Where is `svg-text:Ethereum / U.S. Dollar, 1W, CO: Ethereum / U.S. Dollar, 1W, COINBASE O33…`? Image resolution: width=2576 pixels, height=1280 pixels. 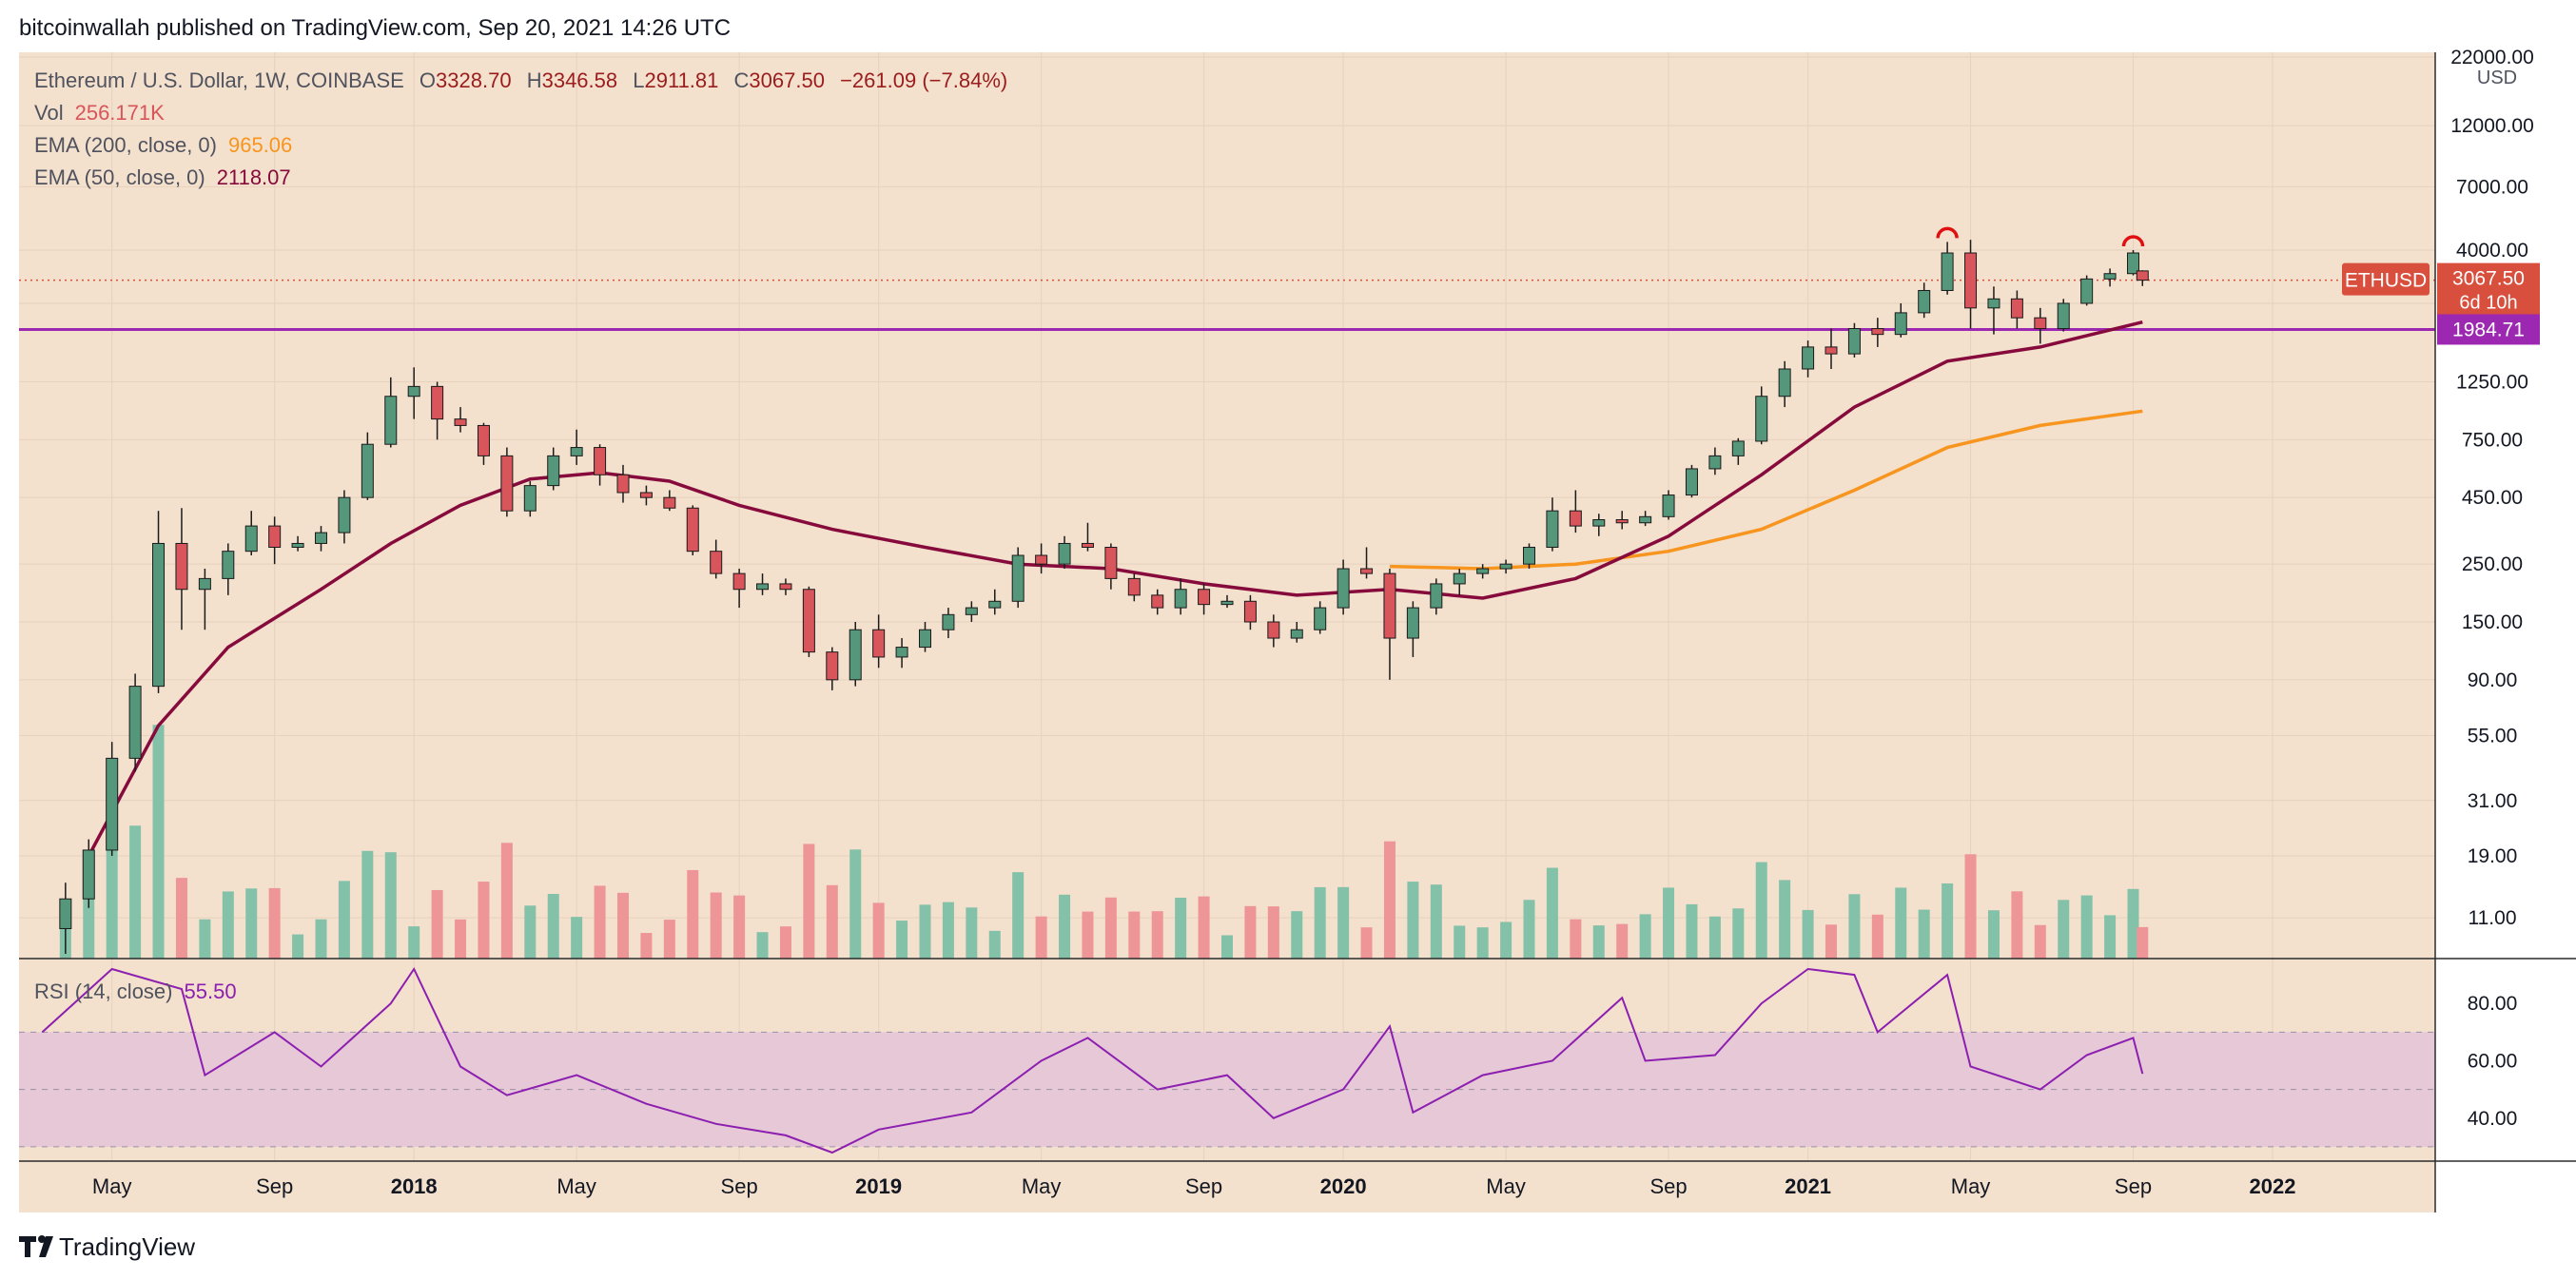 svg-text:Ethereum / U.S. Dollar, 1W, CO: Ethereum / U.S. Dollar, 1W, COINBASE O33… is located at coordinates (520, 80).